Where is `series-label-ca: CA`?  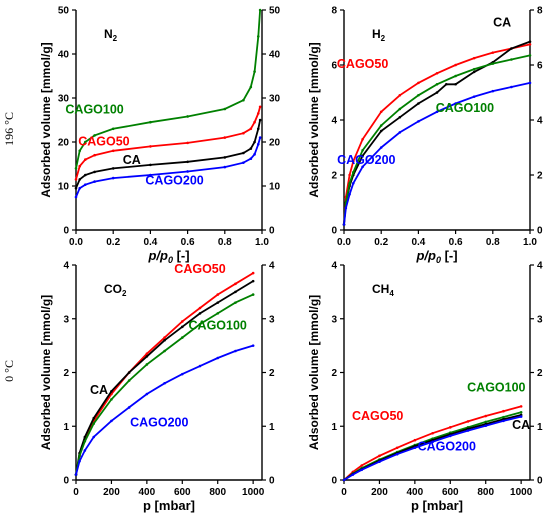
series-label-ca: CA is located at coordinates (99, 390).